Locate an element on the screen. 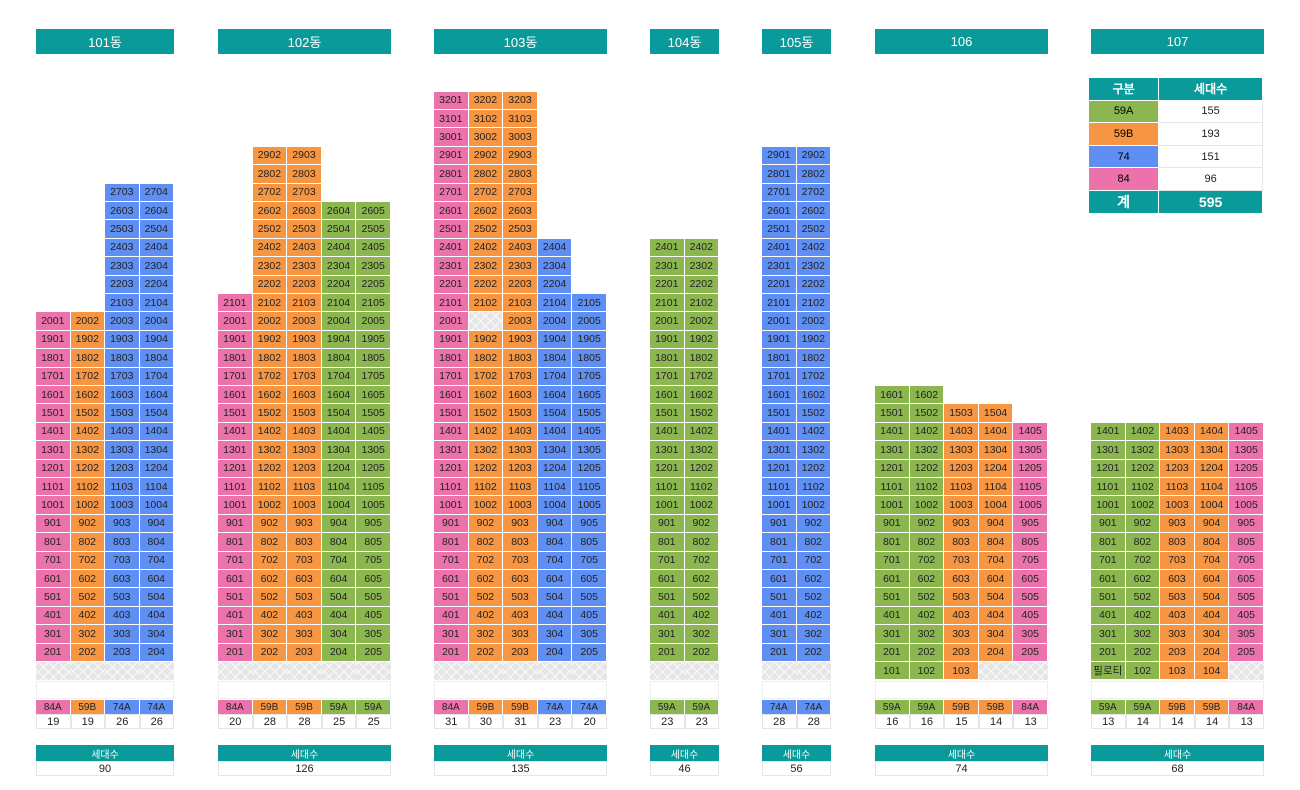  legend-type-84: 84 is located at coordinates (1123, 179).